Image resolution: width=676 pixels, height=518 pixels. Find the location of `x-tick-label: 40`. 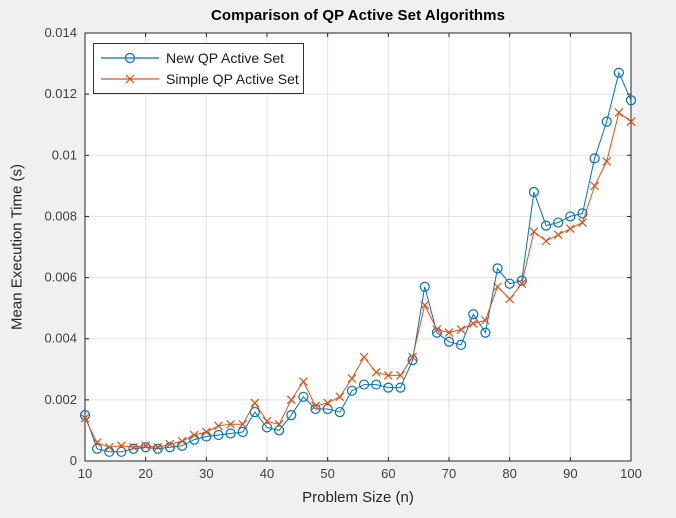

x-tick-label: 40 is located at coordinates (267, 473).